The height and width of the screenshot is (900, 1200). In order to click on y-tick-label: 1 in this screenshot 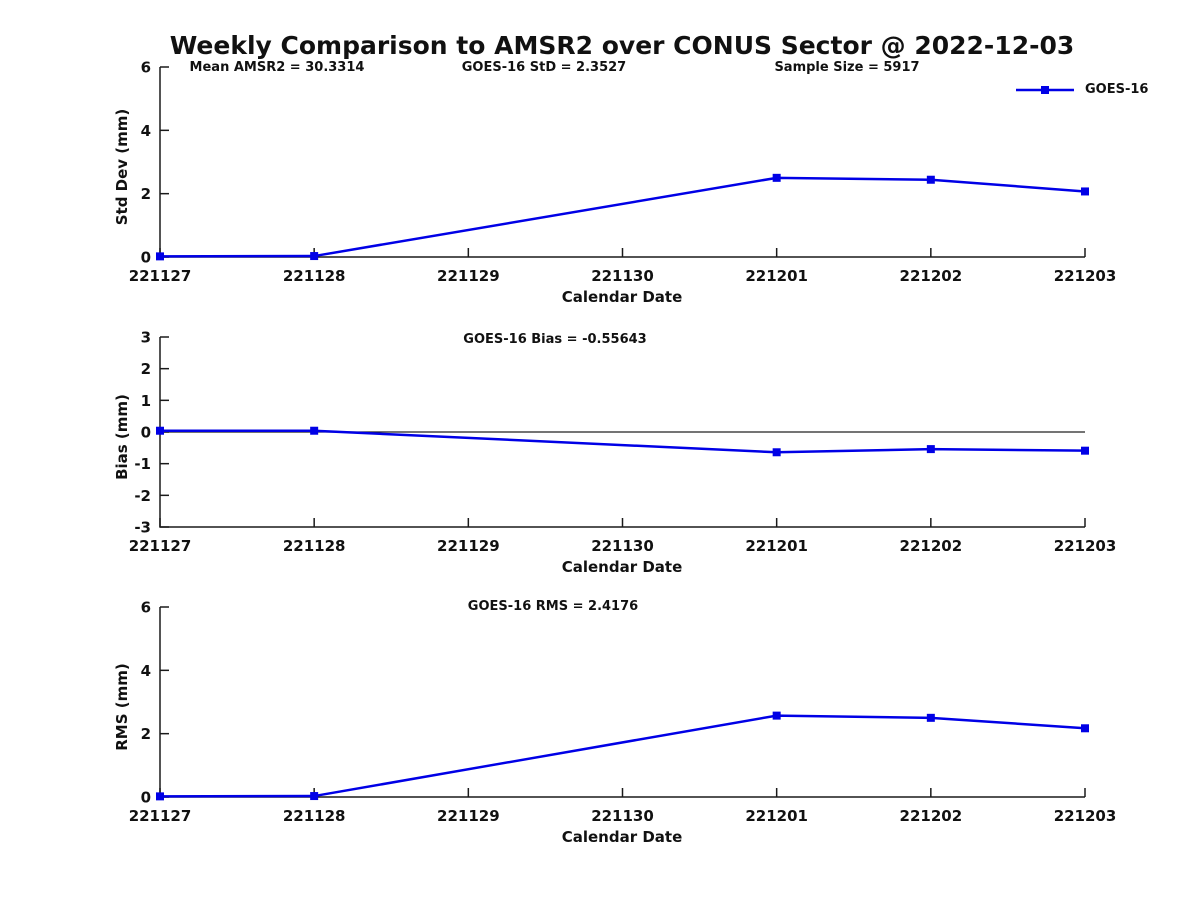, I will do `click(146, 401)`.